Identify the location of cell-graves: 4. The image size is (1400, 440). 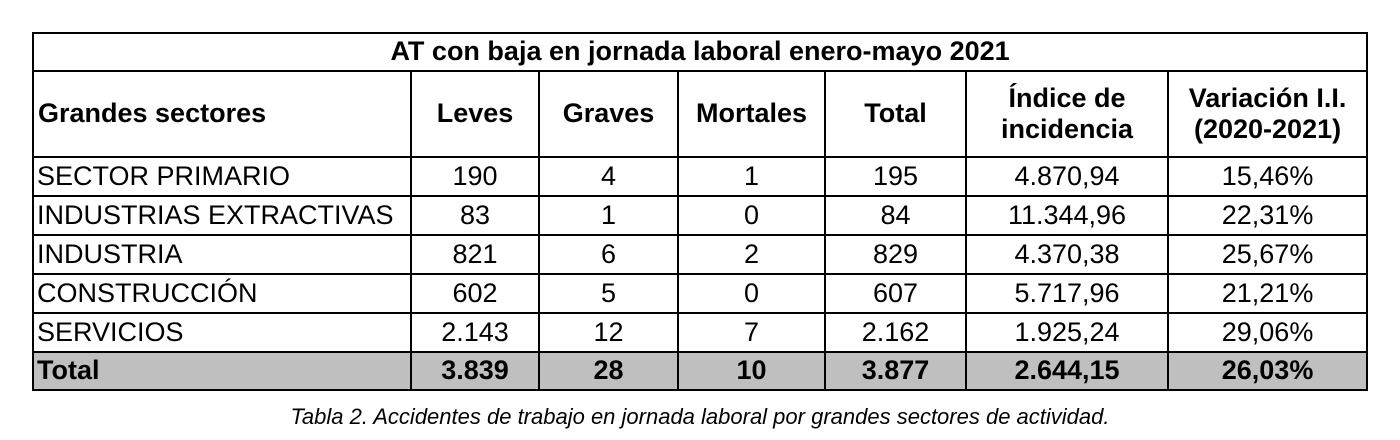
(608, 176).